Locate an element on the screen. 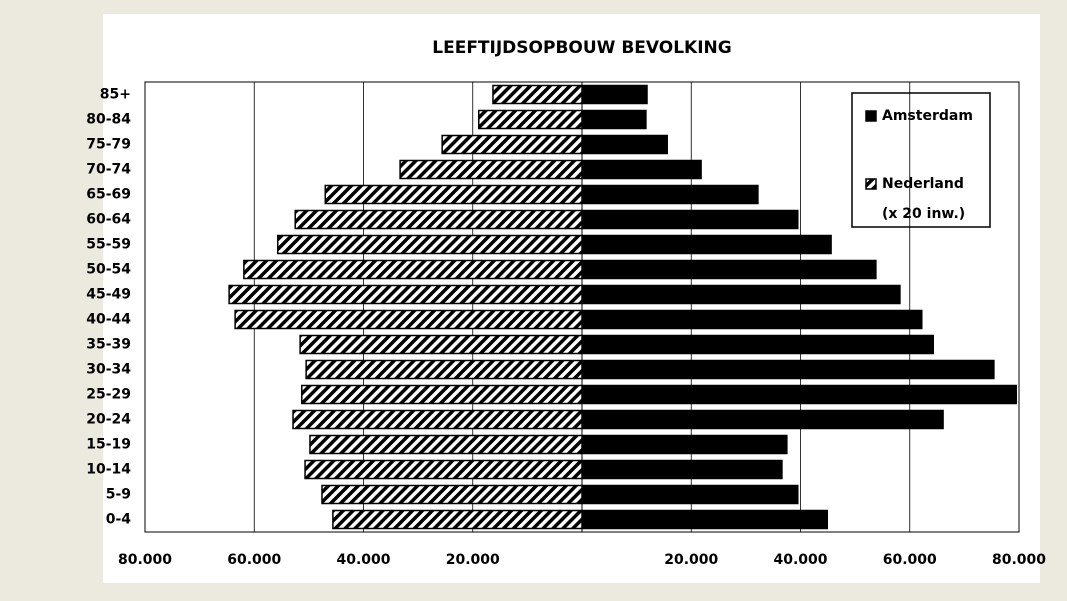 The image size is (1067, 601). y-tick-label: 75-79 is located at coordinates (108, 145).